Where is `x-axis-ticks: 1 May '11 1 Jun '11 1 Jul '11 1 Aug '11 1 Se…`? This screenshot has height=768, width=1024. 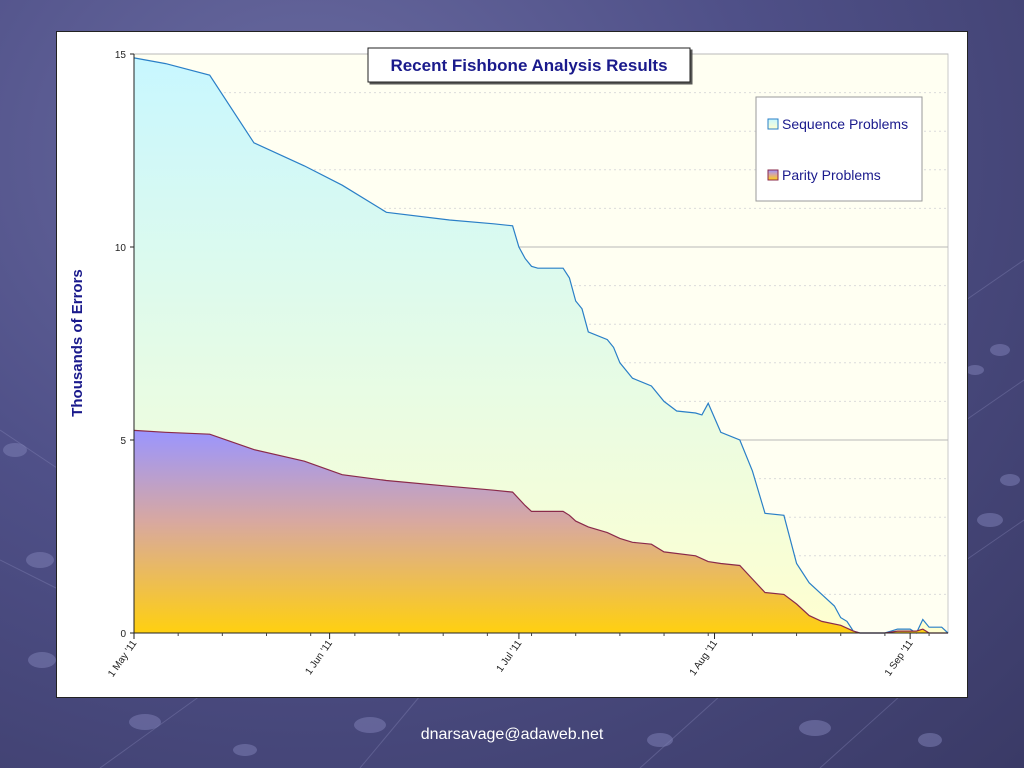
x-axis-ticks: 1 May '11 1 Jun '11 1 Jul '11 1 Aug '11 1 Se… is located at coordinates (518, 656).